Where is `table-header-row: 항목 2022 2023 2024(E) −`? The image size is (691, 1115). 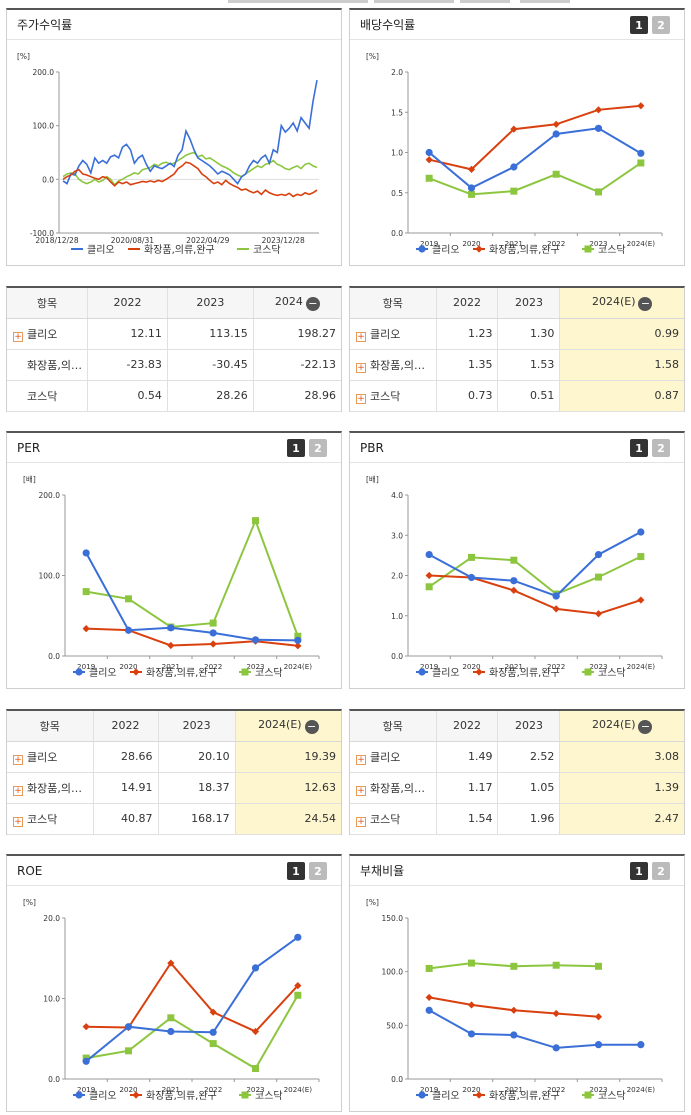 table-header-row: 항목 2022 2023 2024(E) − is located at coordinates (517, 726).